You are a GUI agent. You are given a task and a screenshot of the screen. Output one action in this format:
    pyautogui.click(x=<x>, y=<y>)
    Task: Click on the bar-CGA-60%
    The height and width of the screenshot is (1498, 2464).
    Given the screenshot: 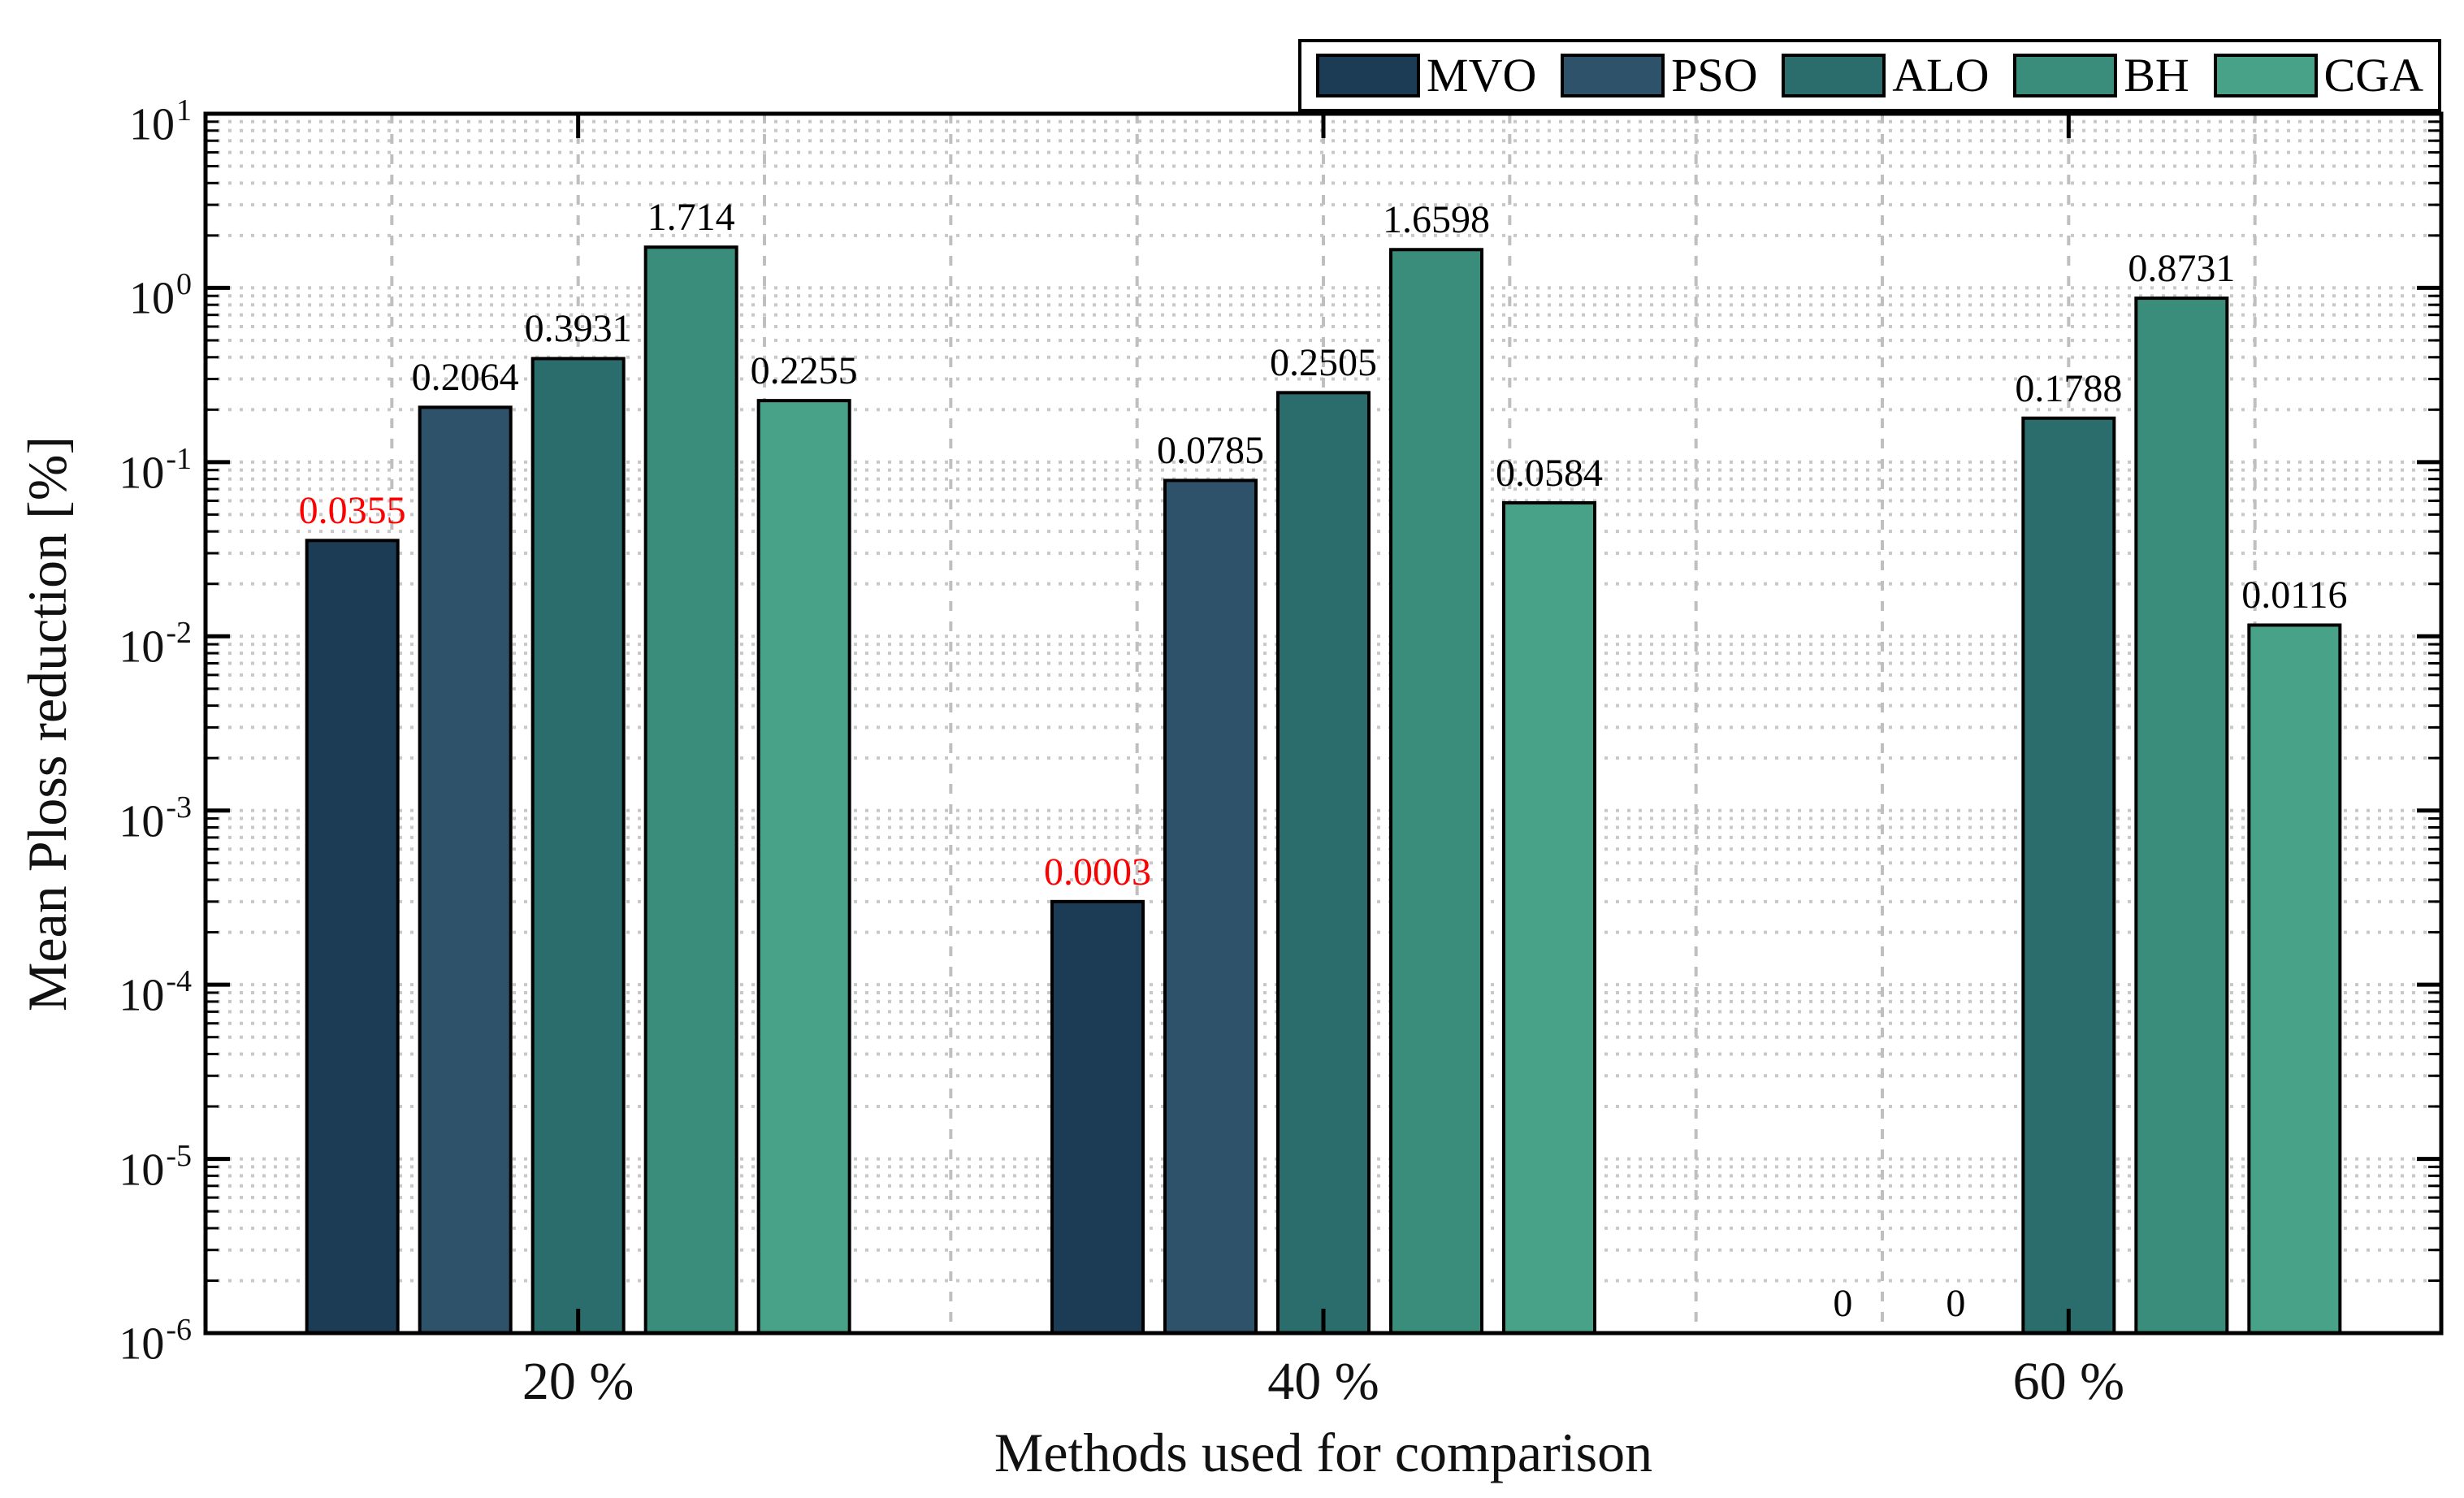 What is the action you would take?
    pyautogui.click(x=2294, y=979)
    